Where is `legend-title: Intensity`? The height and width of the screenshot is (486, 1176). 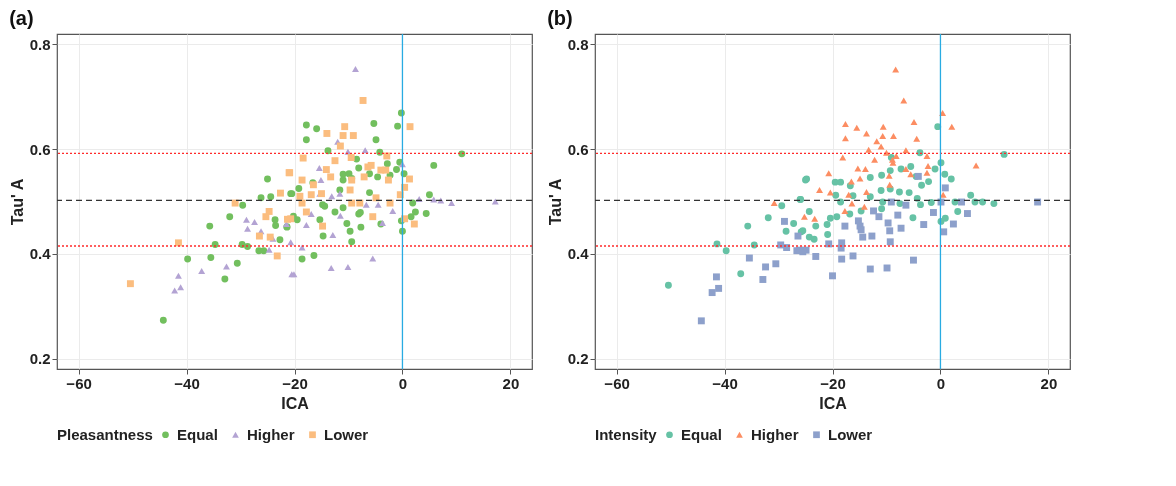 legend-title: Intensity is located at coordinates (626, 434).